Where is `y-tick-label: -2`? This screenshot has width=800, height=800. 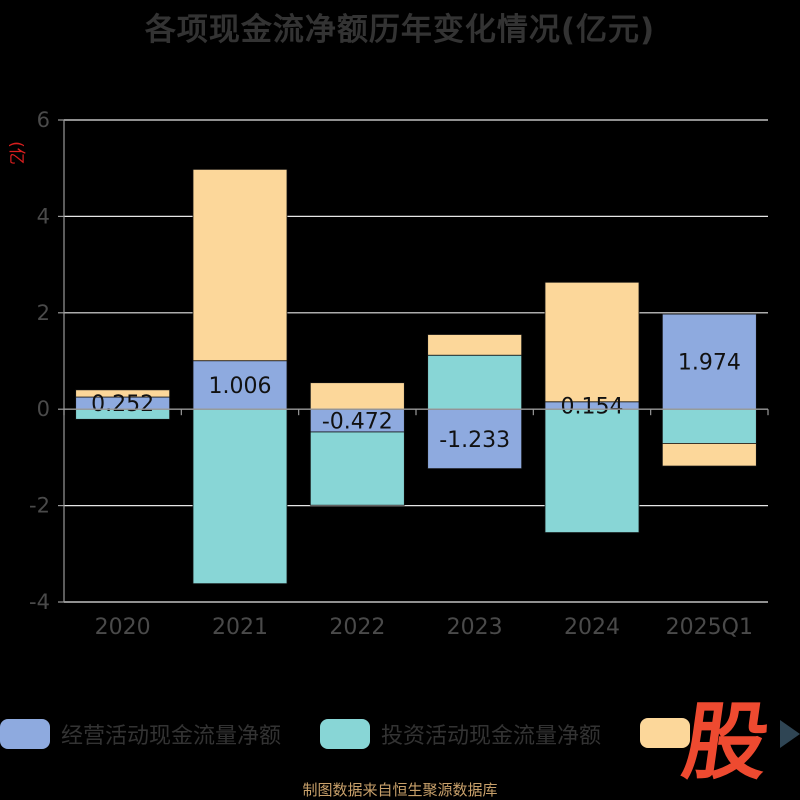 y-tick-label: -2 is located at coordinates (39, 506).